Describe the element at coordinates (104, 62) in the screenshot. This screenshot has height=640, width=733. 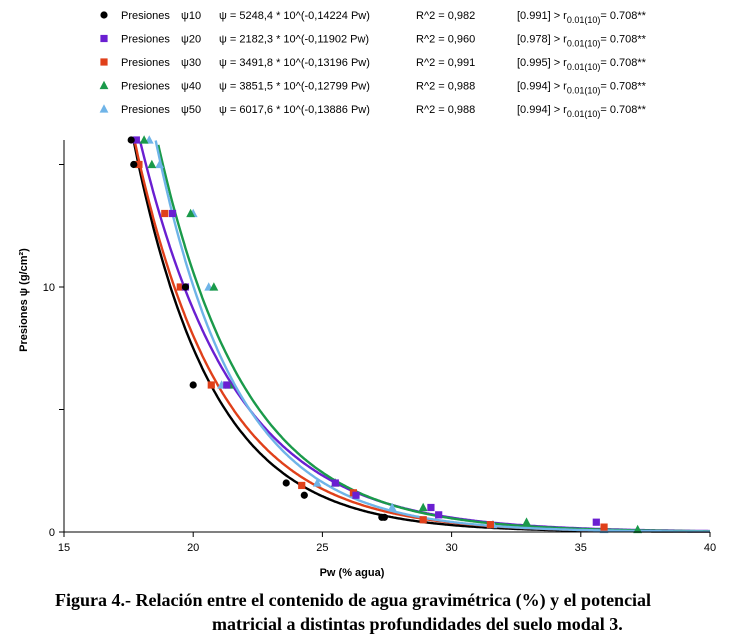
I see `legend-marker-ψ30` at that location.